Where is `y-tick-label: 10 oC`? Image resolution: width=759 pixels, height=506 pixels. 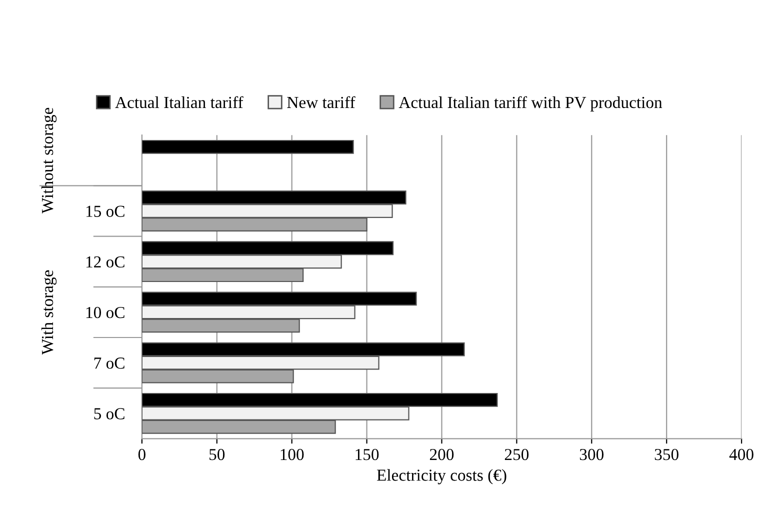 y-tick-label: 10 oC is located at coordinates (105, 312).